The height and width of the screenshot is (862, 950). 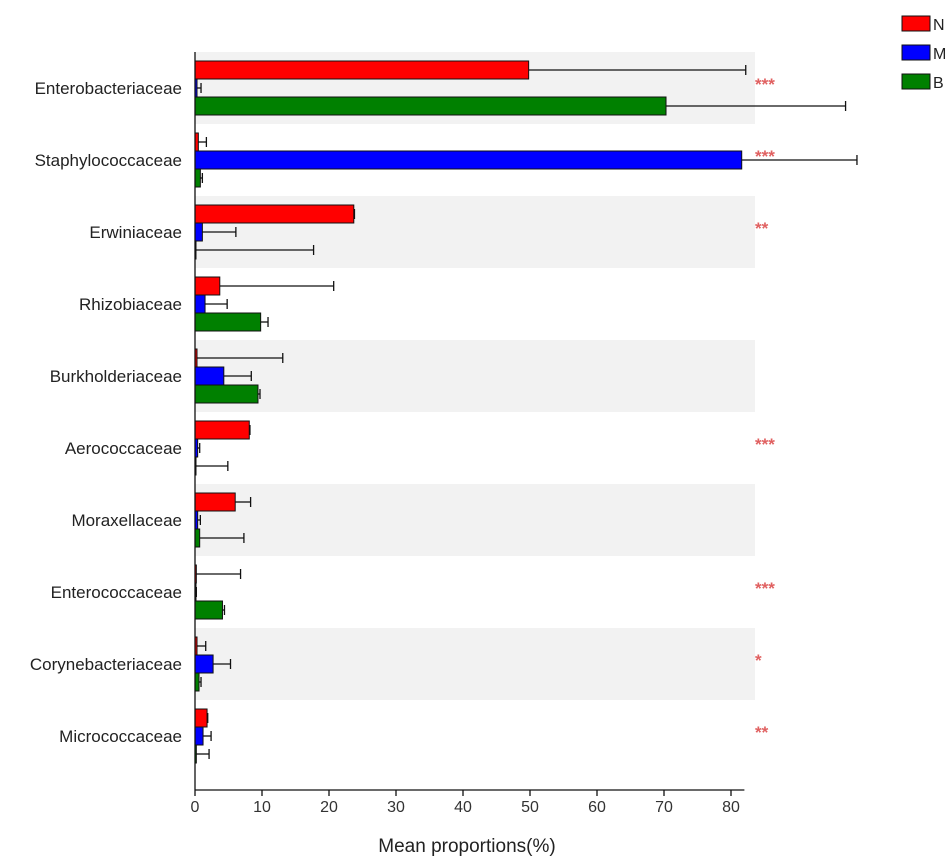 What do you see at coordinates (116, 592) in the screenshot?
I see `category-label: Enterococcaceae` at bounding box center [116, 592].